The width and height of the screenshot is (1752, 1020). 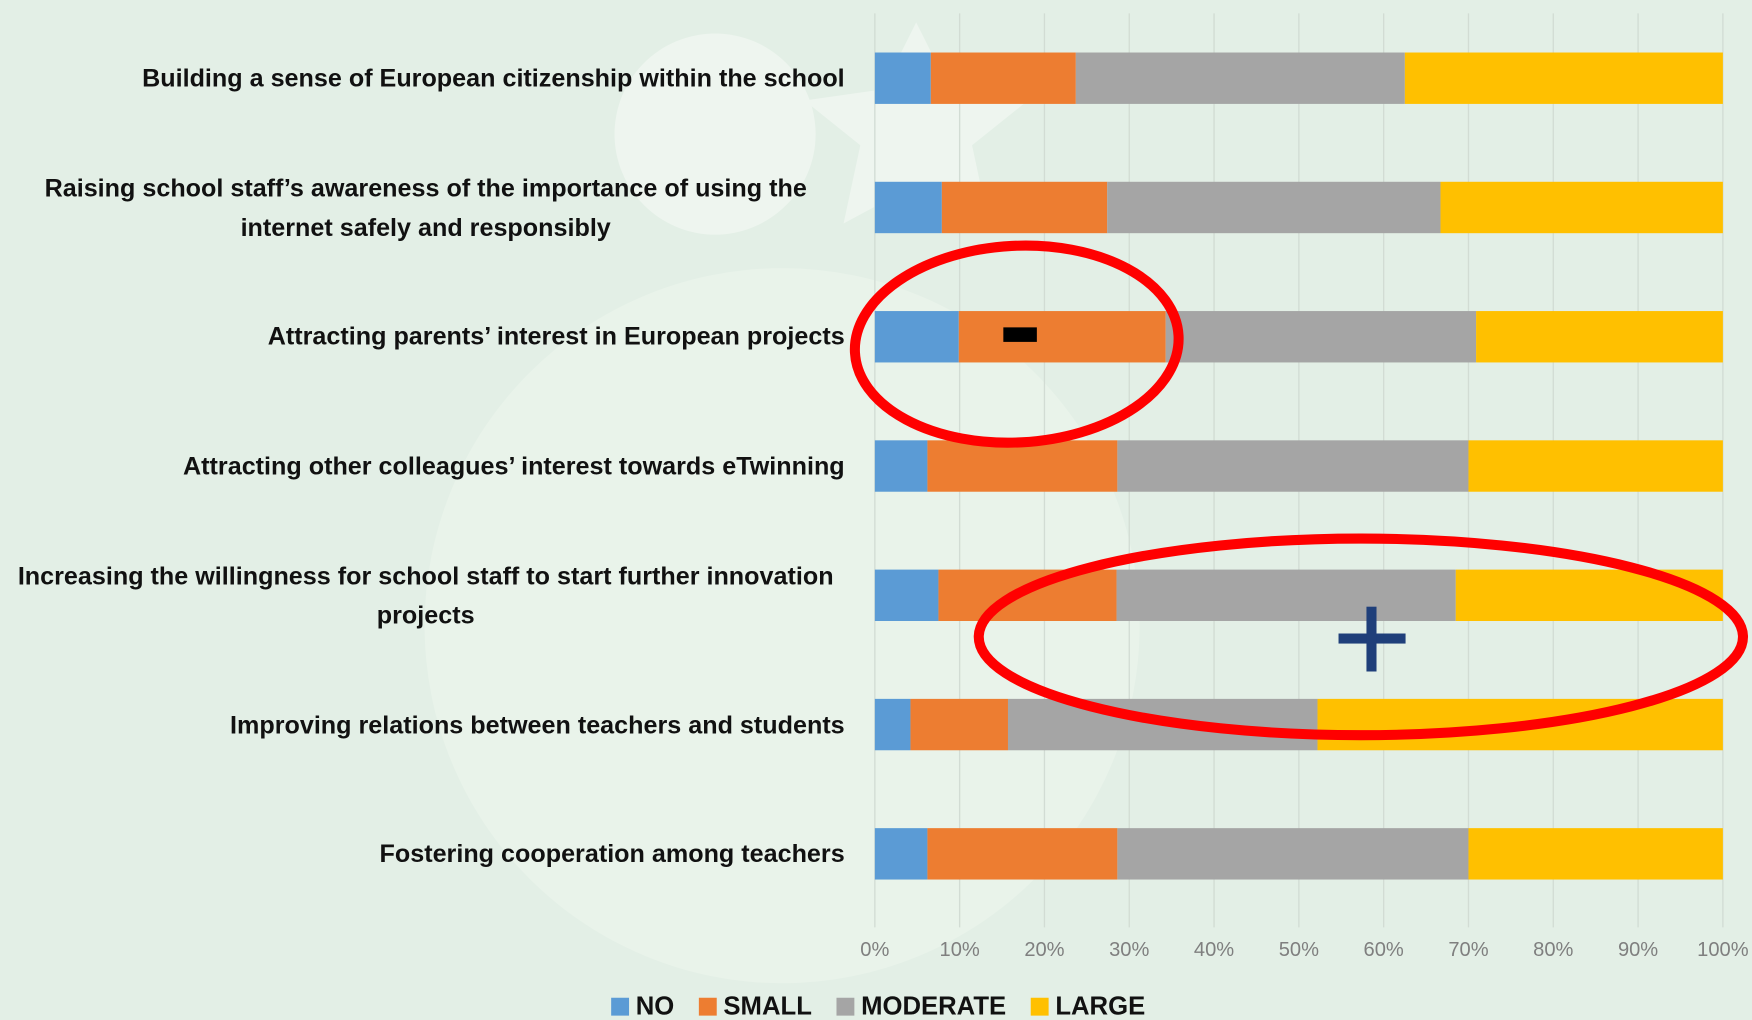 I want to click on legend: NO SMALL MODERATE LARGE, so click(x=878, y=1006).